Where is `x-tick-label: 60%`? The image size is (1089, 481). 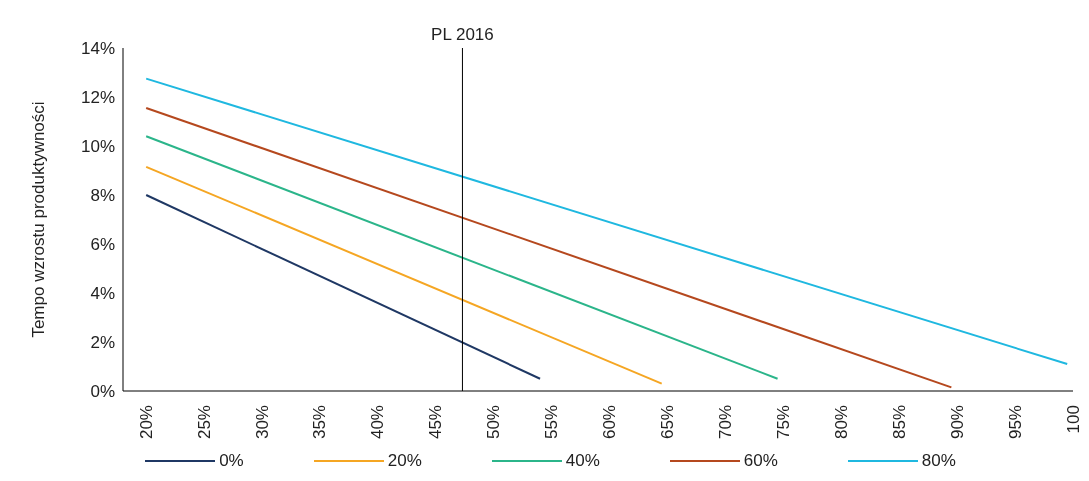 x-tick-label: 60% is located at coordinates (610, 422).